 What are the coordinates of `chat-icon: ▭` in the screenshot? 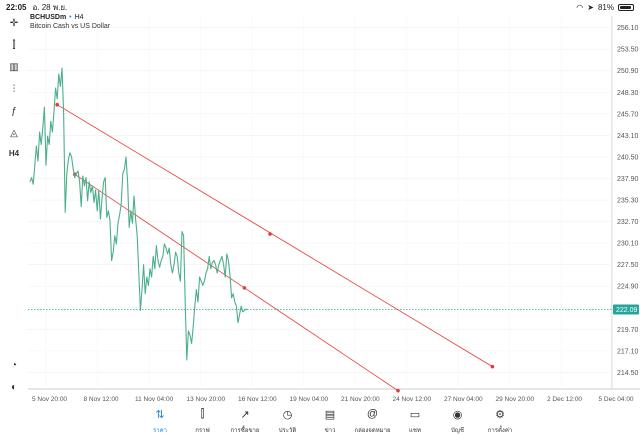 It's located at (415, 414).